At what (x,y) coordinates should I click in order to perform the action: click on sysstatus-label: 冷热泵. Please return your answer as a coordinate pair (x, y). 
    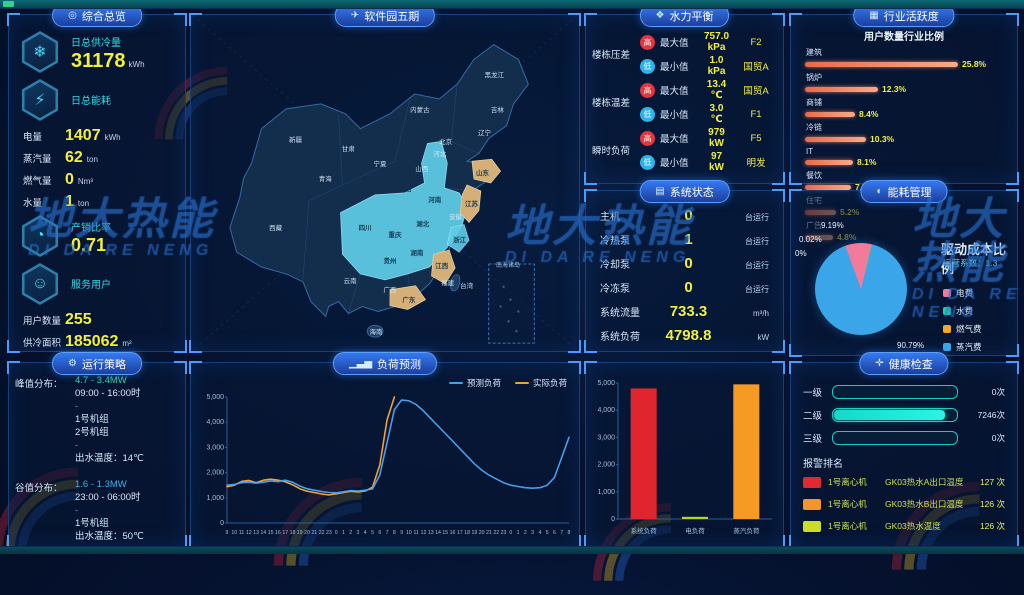
    Looking at the image, I should click on (615, 241).